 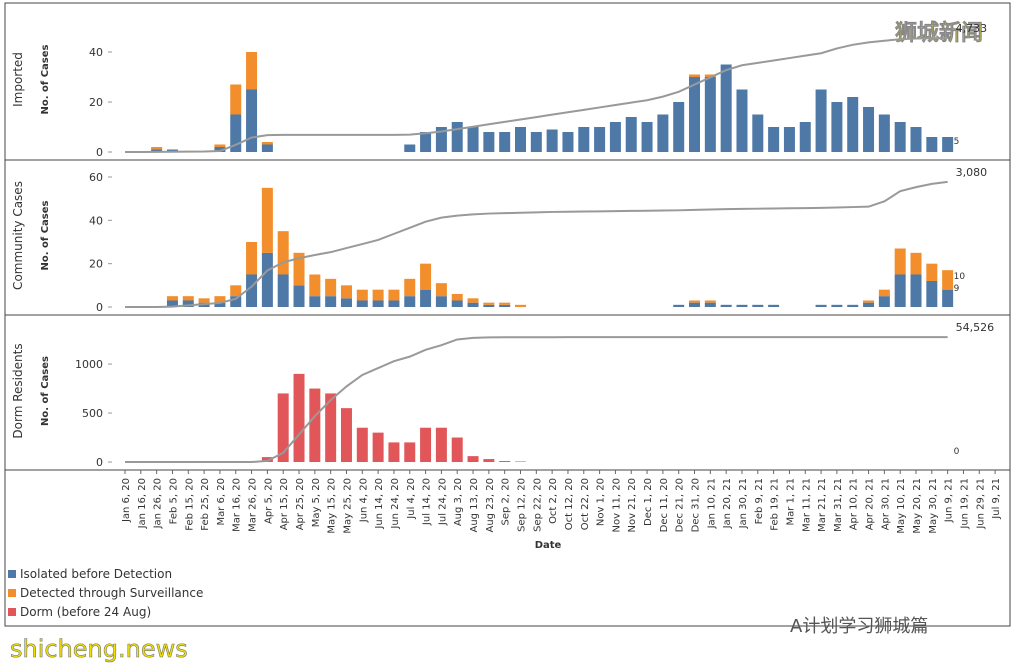 I want to click on x-tick-label: Jan 30, 21, so click(x=743, y=503).